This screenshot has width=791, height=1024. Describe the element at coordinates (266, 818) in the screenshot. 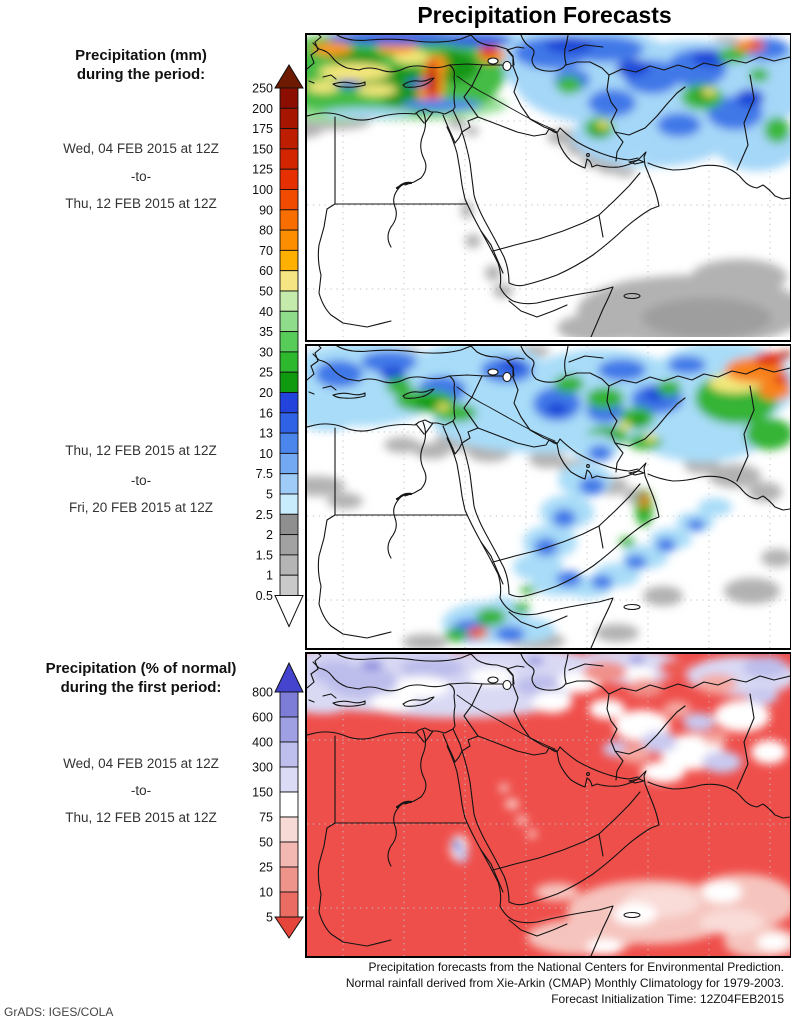

I see `colorbar-tick-label: 75` at that location.